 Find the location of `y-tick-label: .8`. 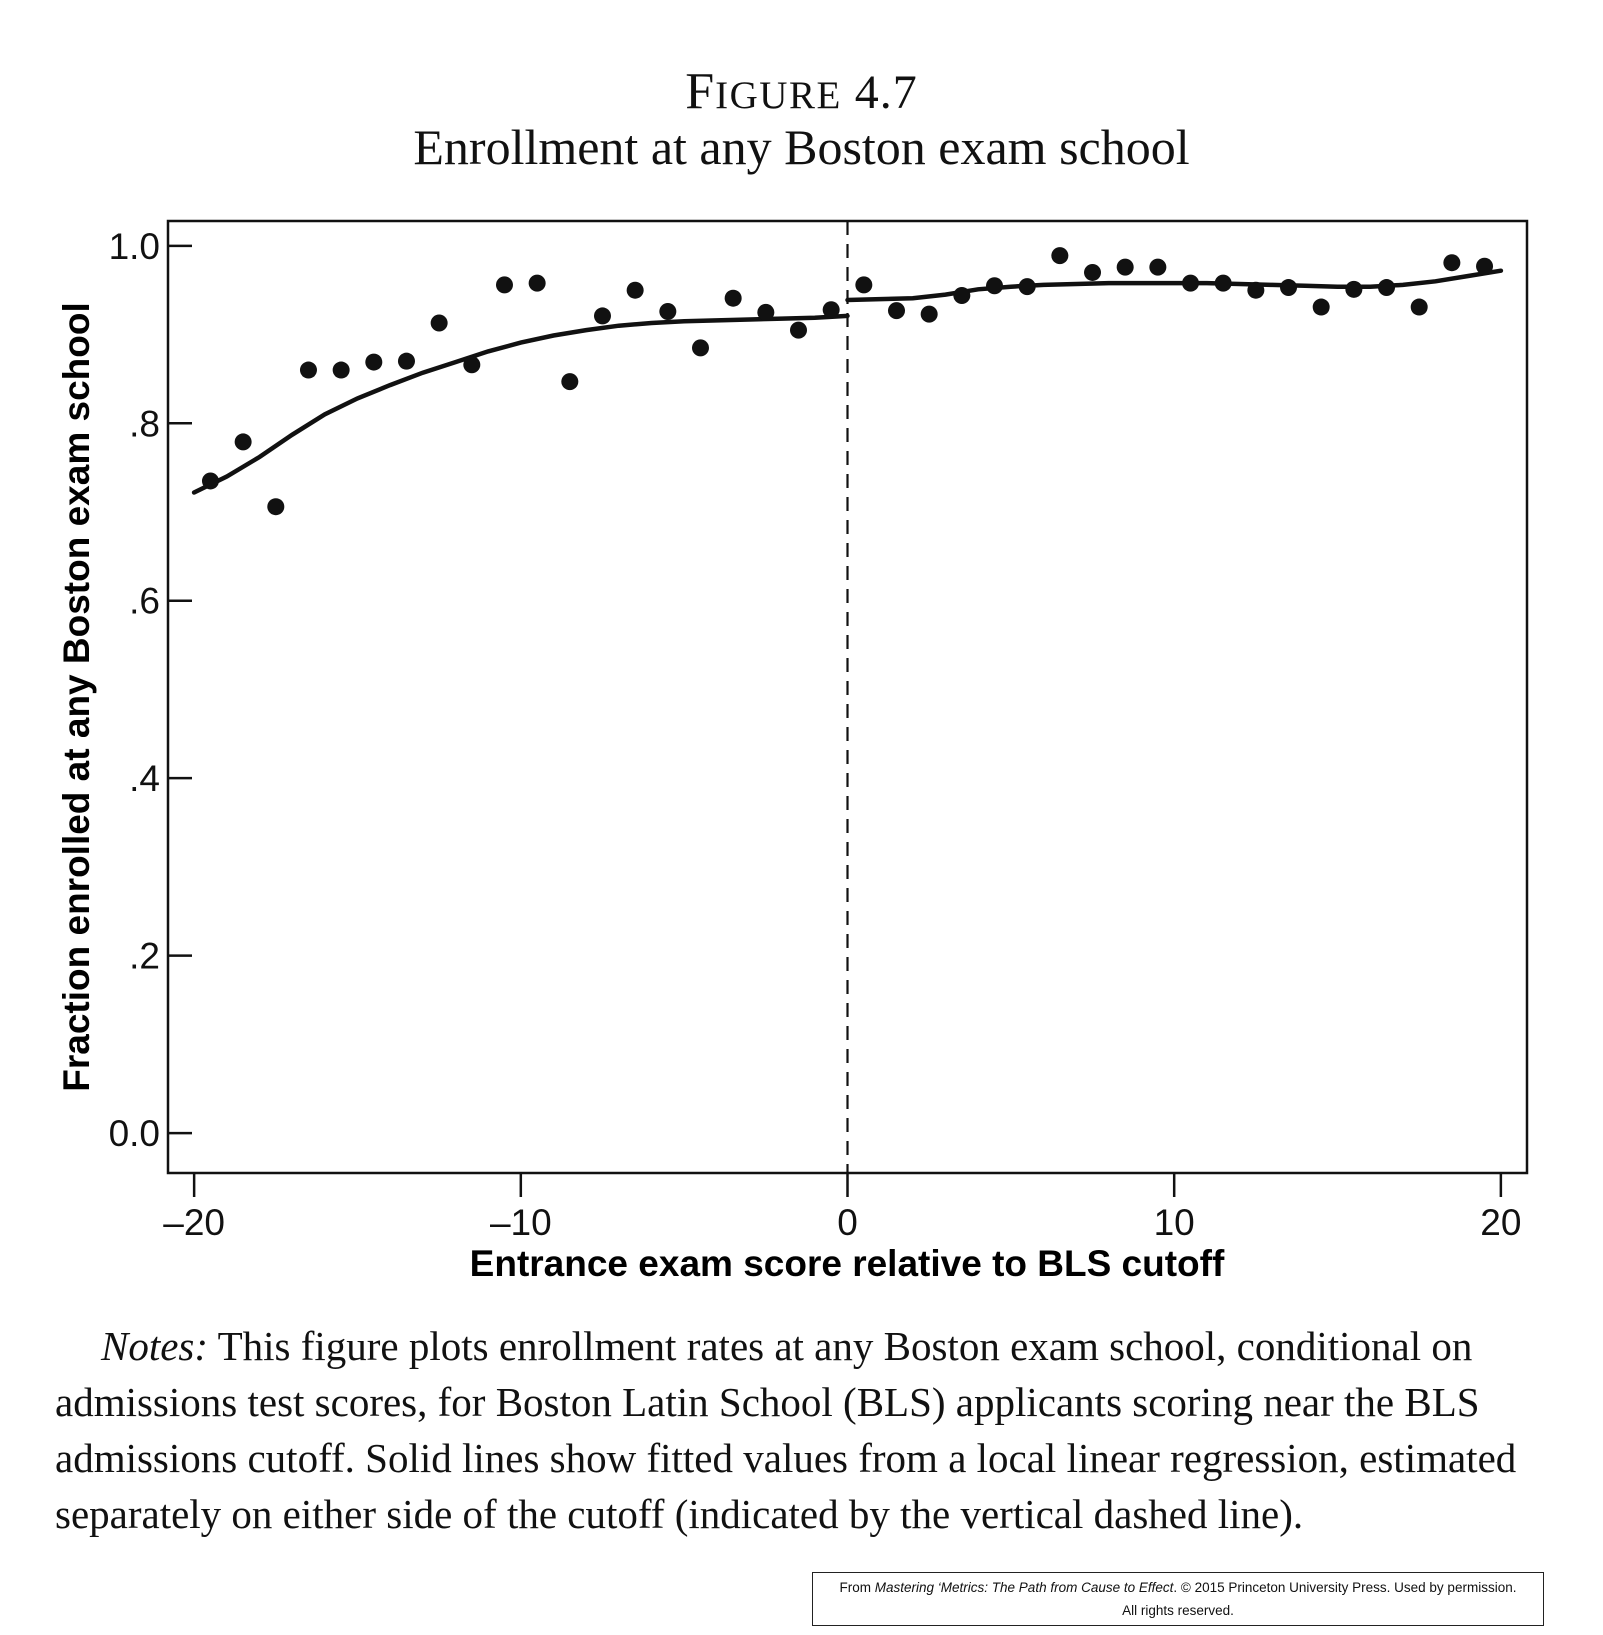

y-tick-label: .8 is located at coordinates (144, 423).